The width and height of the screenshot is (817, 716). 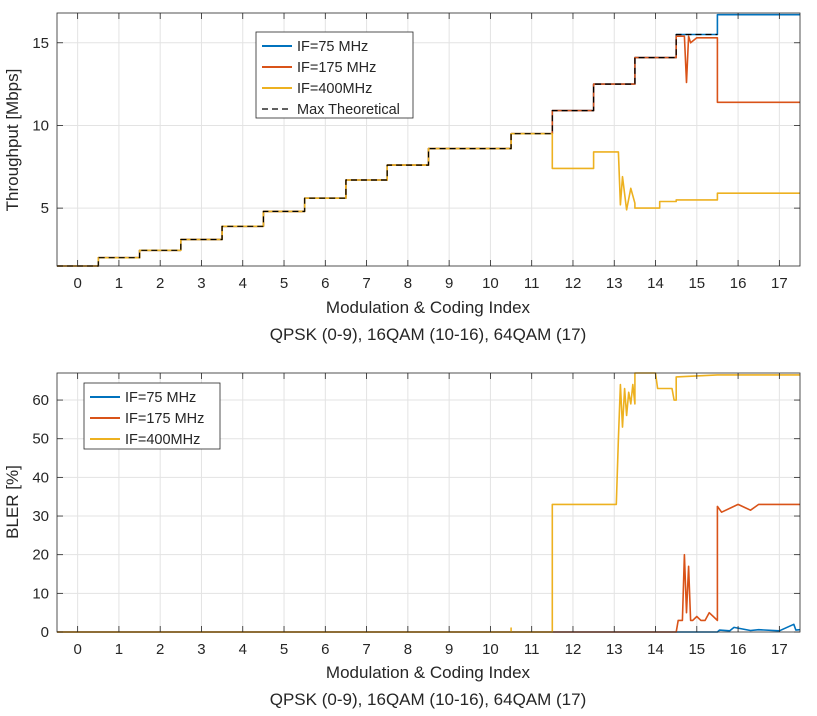 What do you see at coordinates (336, 68) in the screenshot?
I see `throughput-legend-label-if-175-mhz: IF=175 MHz` at bounding box center [336, 68].